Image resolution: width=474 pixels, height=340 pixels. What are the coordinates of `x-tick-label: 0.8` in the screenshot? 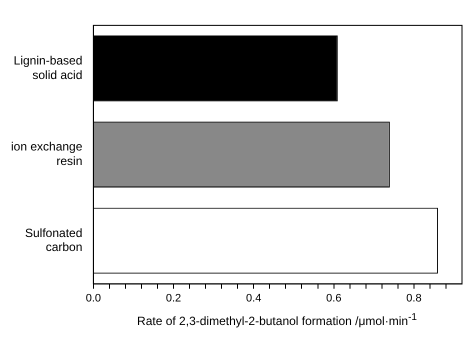 It's located at (414, 298).